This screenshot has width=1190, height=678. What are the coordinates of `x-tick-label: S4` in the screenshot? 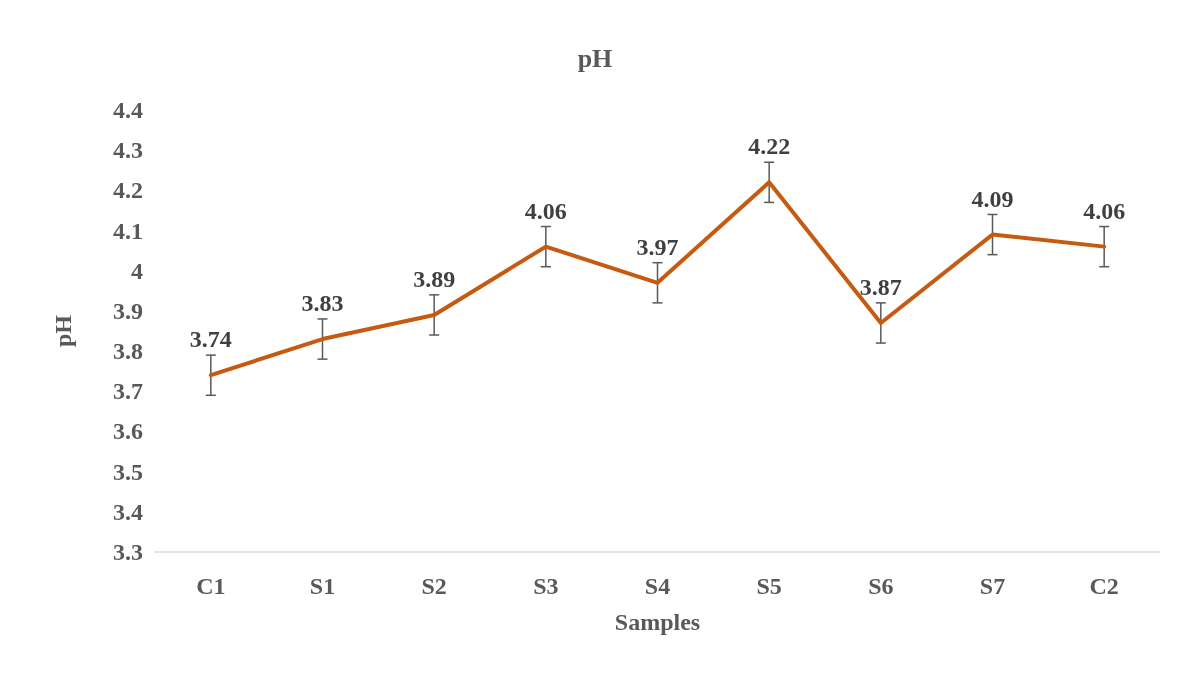 It's located at (657, 586).